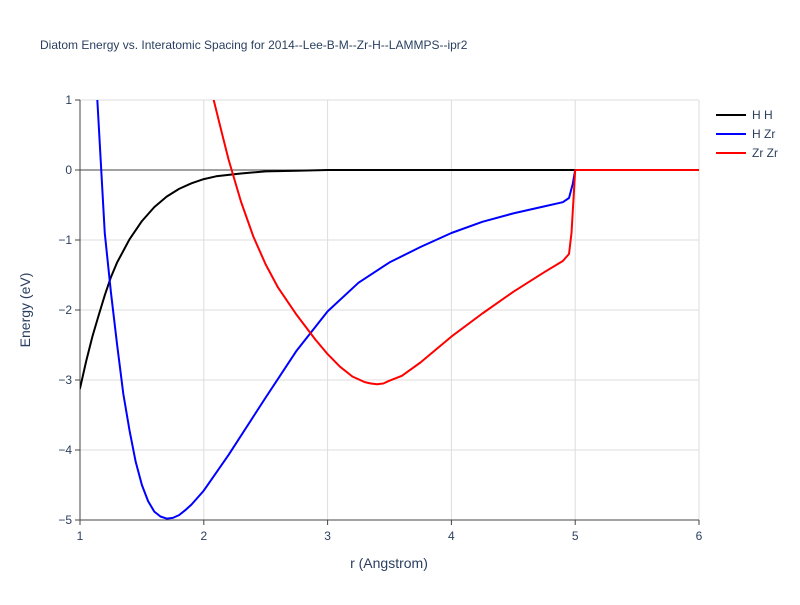 The image size is (800, 605). What do you see at coordinates (65, 310) in the screenshot?
I see `y-tick-label: −2` at bounding box center [65, 310].